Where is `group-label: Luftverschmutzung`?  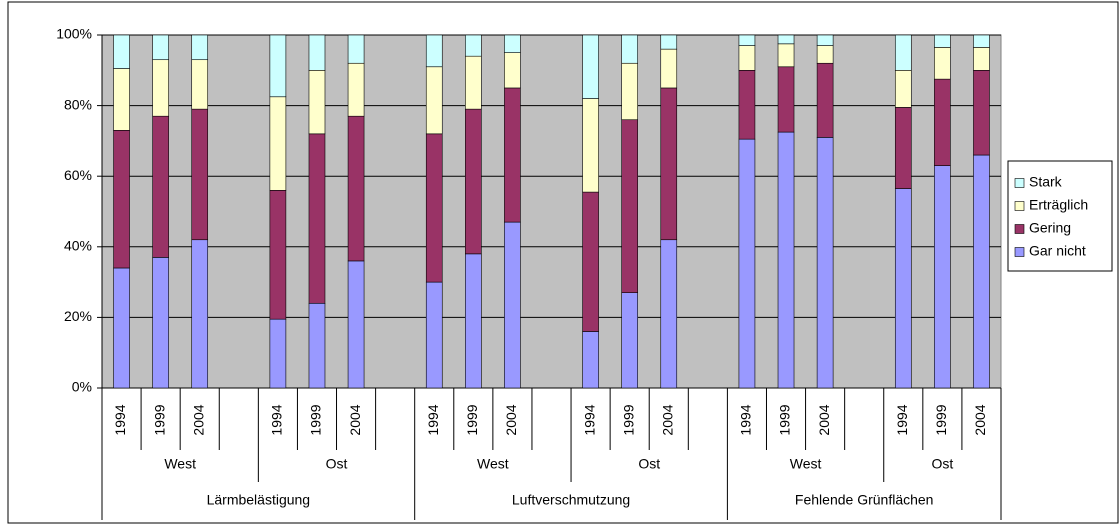
group-label: Luftverschmutzung is located at coordinates (571, 500).